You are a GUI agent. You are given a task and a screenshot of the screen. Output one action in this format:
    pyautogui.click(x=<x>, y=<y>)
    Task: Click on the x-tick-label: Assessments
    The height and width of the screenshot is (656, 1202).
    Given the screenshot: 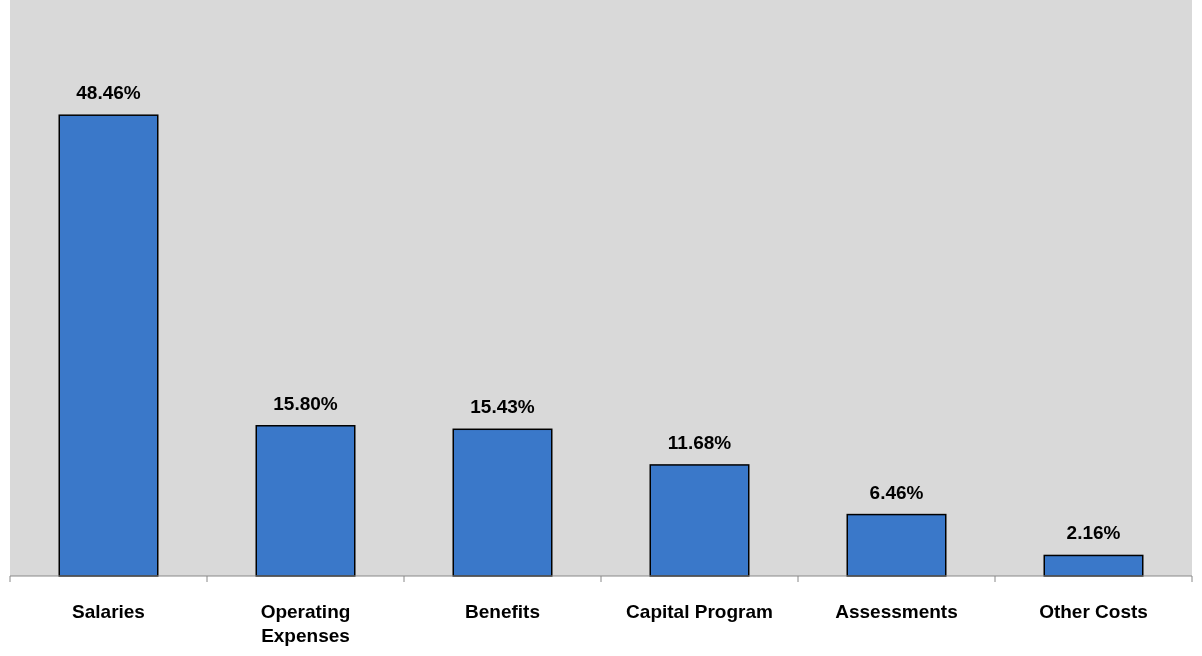 What is the action you would take?
    pyautogui.click(x=896, y=611)
    